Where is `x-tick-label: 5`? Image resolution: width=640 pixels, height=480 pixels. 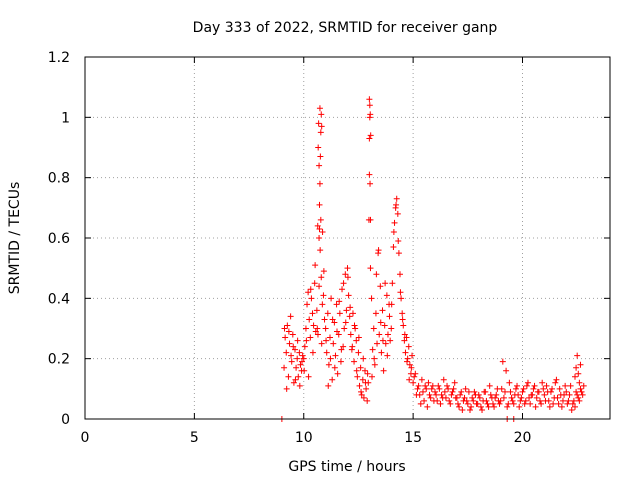
x-tick-label: 5 is located at coordinates (194, 438).